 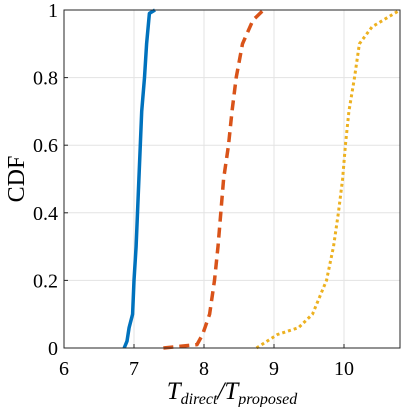 What do you see at coordinates (53, 11) in the screenshot?
I see `y-tick-label-5: 1` at bounding box center [53, 11].